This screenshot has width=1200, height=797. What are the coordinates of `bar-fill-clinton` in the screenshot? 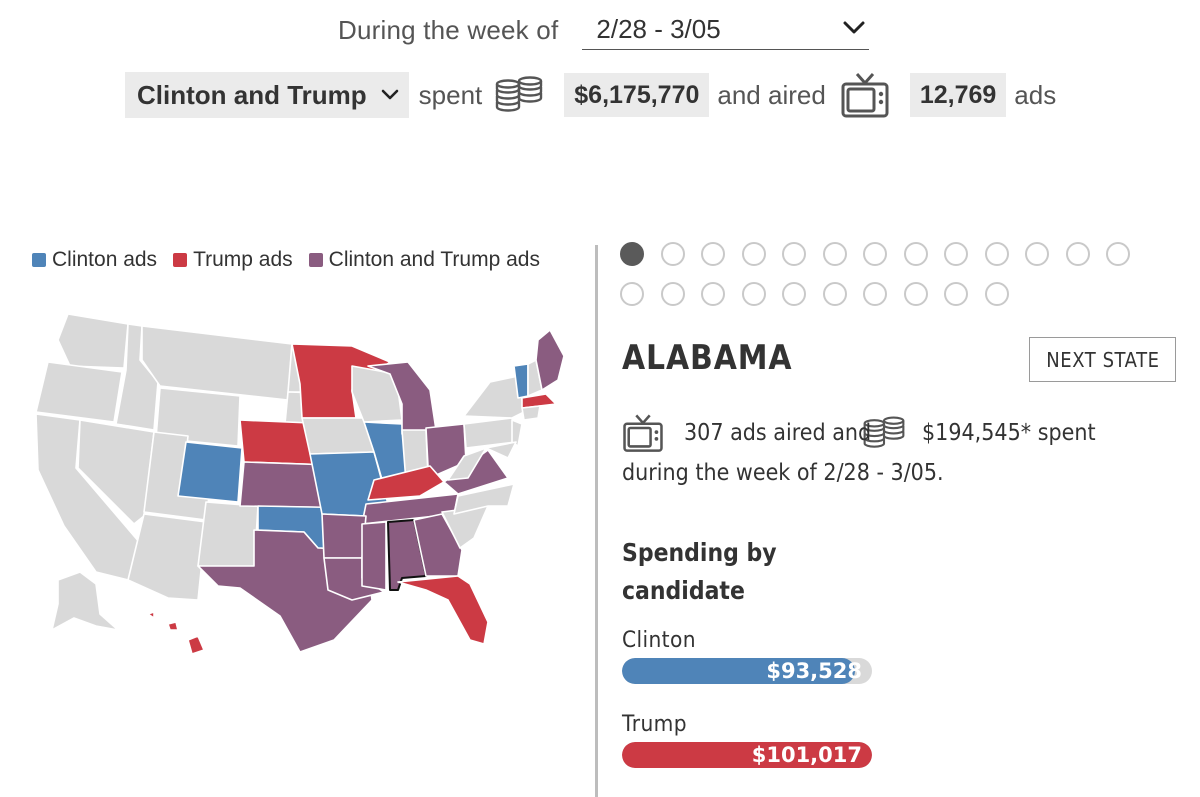 It's located at (738, 671).